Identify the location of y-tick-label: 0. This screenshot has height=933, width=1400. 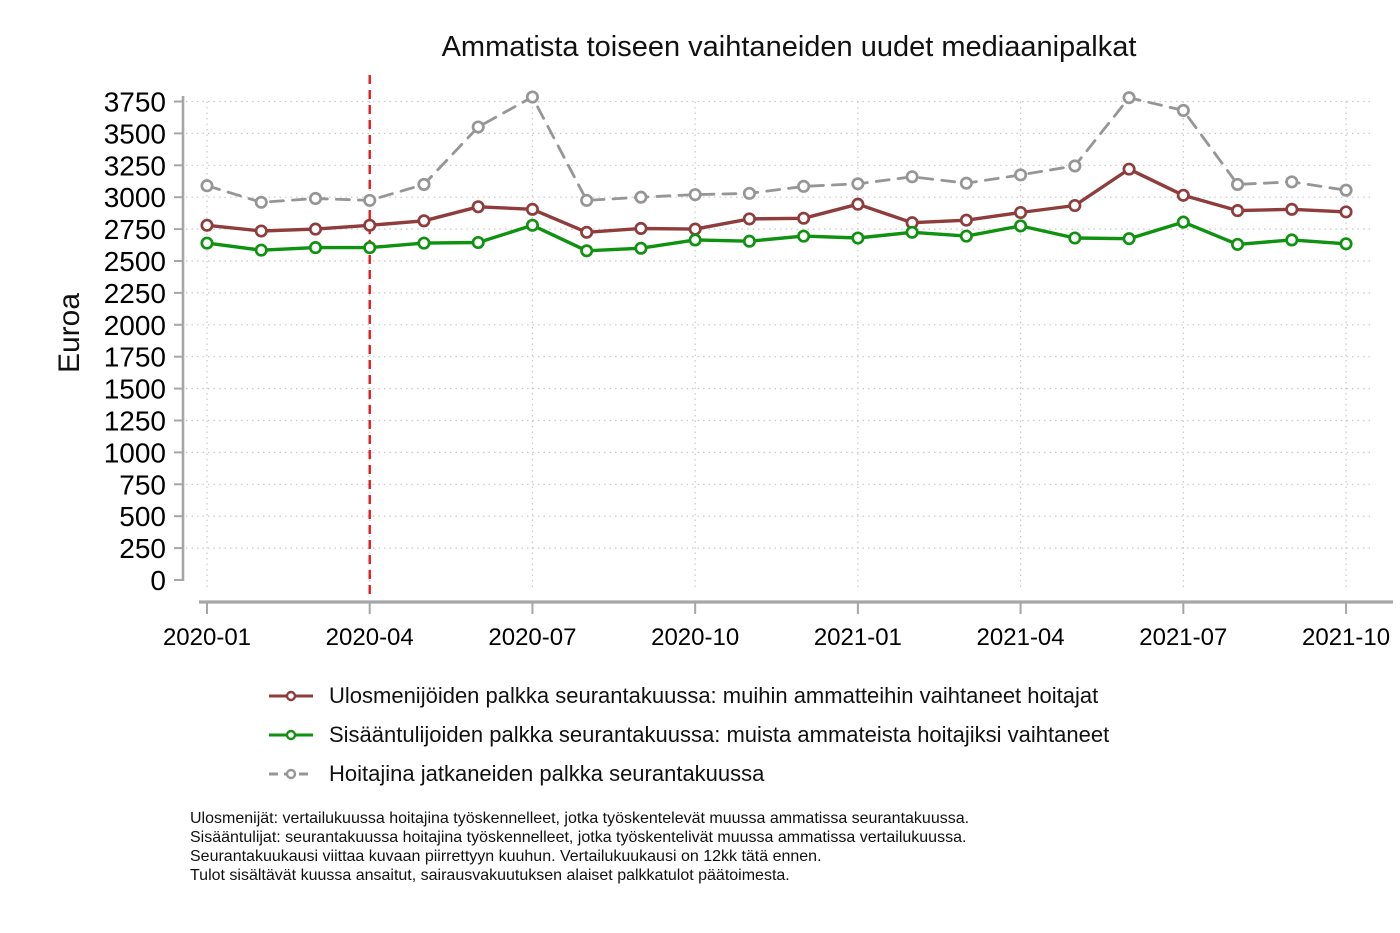
(158, 580).